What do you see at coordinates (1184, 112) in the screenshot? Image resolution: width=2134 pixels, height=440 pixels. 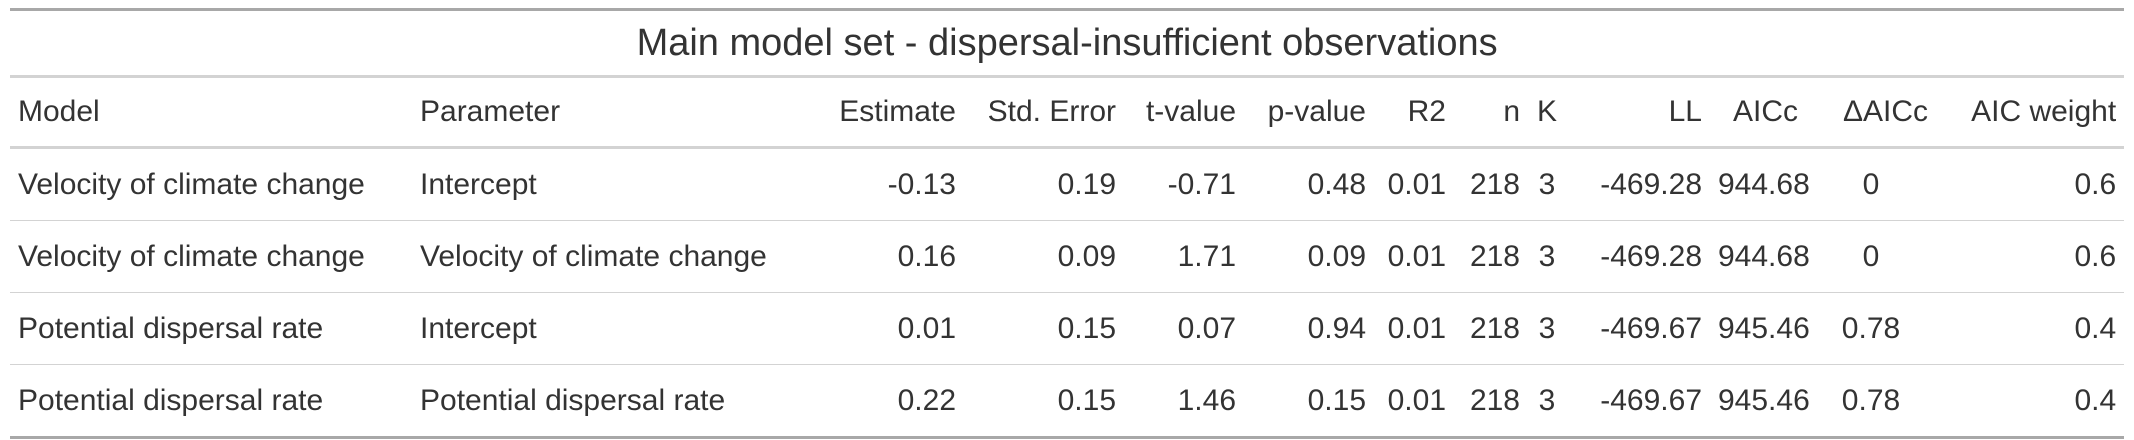 I see `col-header-t-value: t-value` at bounding box center [1184, 112].